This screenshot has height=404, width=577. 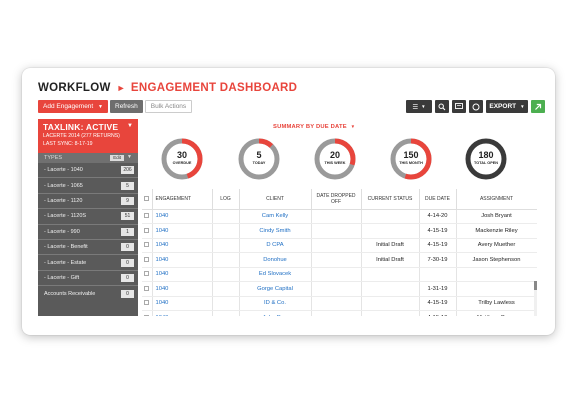 What do you see at coordinates (339, 303) in the screenshot?
I see `table-row: 1040 ID & Co. 4-15-19 Trilby Lawless` at bounding box center [339, 303].